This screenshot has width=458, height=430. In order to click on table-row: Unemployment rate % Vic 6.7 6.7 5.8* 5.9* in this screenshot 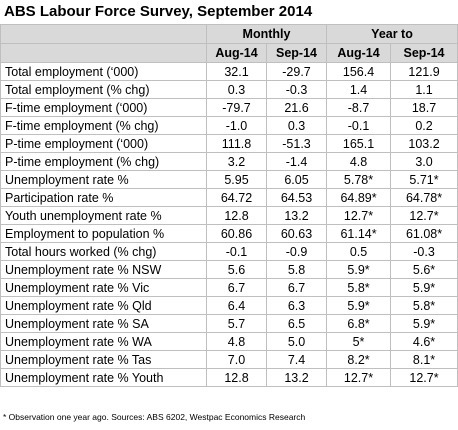, I will do `click(229, 287)`.